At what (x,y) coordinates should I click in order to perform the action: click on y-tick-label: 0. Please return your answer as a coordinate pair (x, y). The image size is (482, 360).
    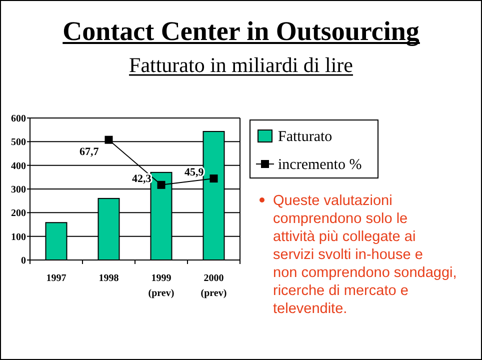
    Looking at the image, I should click on (23, 261).